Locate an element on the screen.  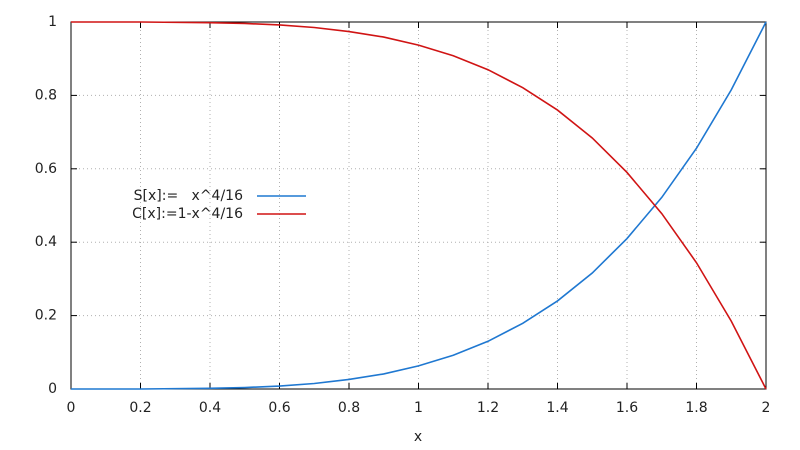
legend-label: C[x]:=1-x^4/16 is located at coordinates (187, 214).